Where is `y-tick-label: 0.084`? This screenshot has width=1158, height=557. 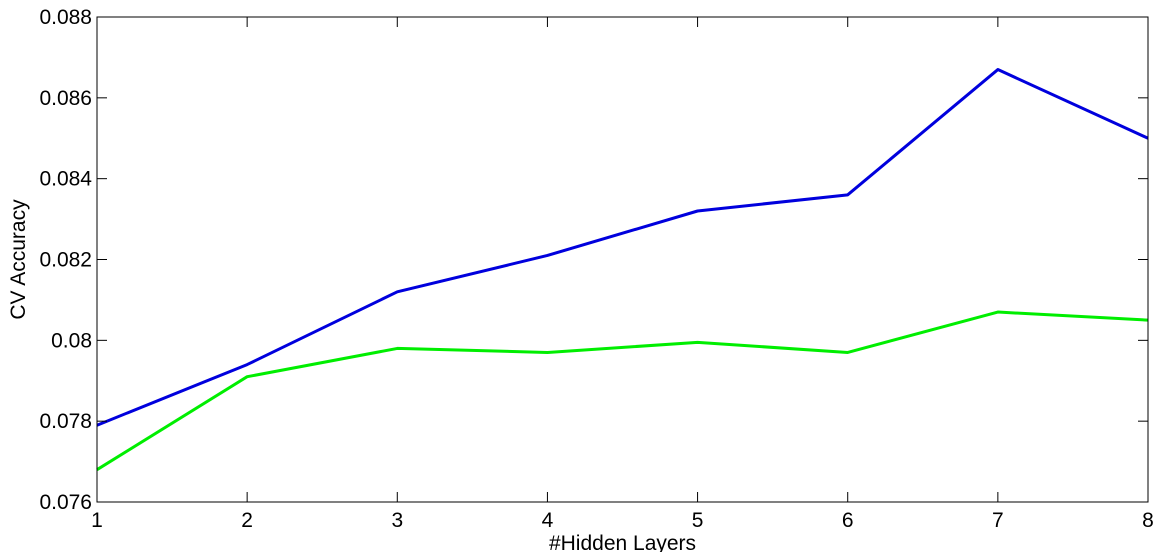
y-tick-label: 0.084 is located at coordinates (65, 179).